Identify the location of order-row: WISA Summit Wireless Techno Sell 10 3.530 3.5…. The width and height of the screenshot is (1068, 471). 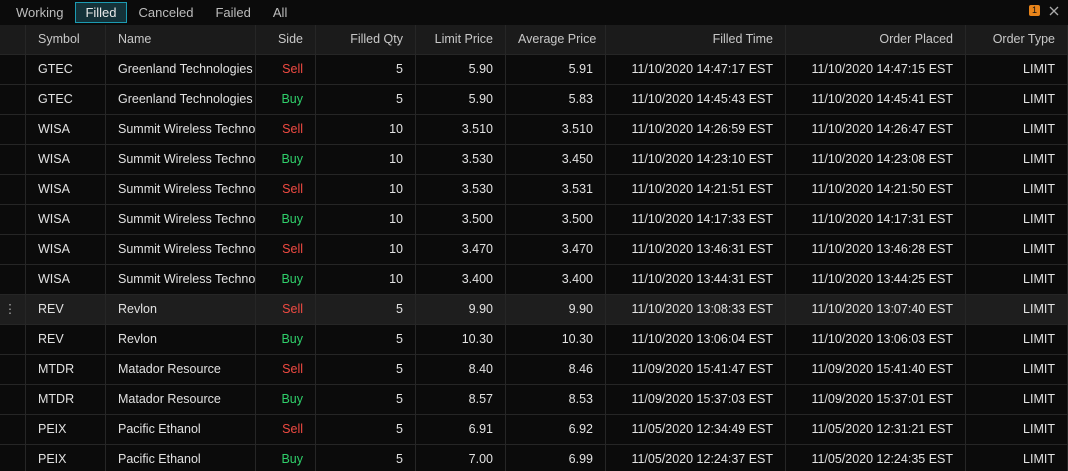
(534, 190).